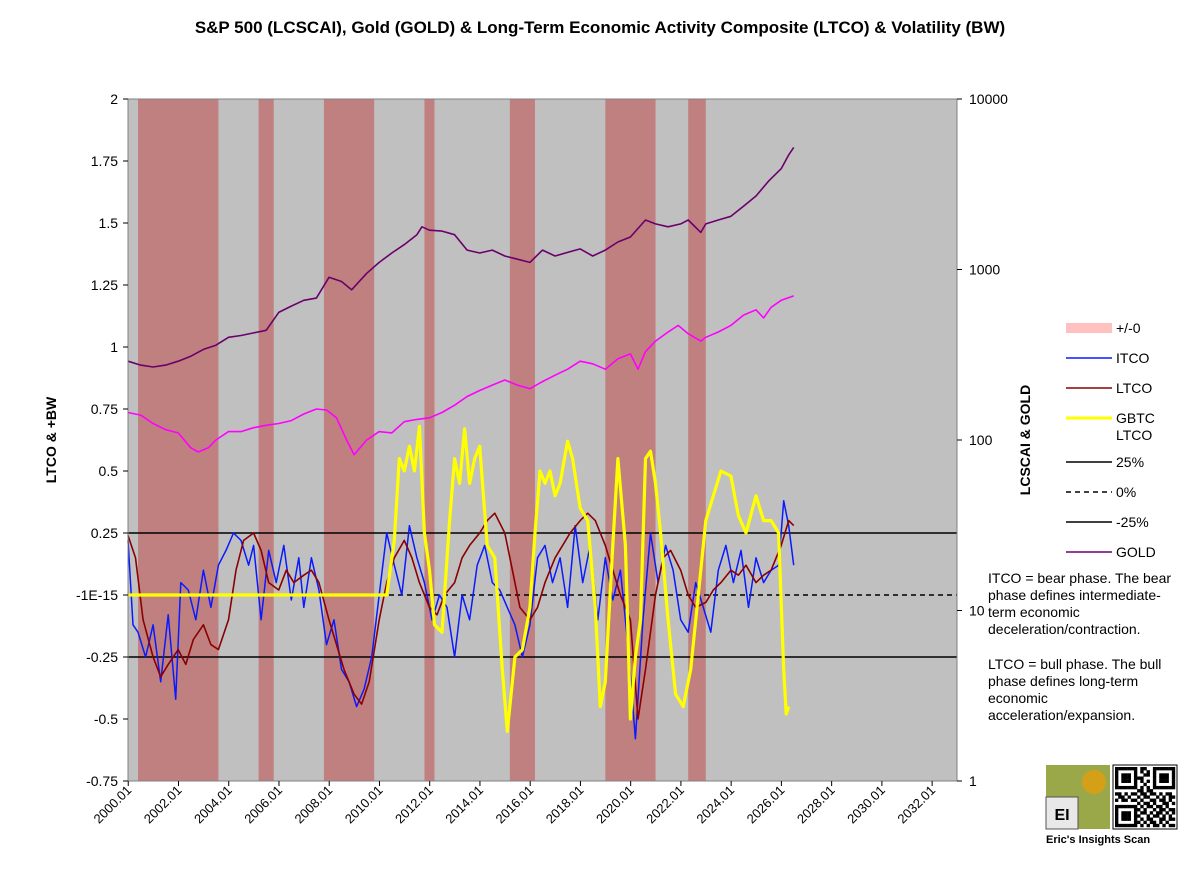 Image resolution: width=1200 pixels, height=870 pixels. What do you see at coordinates (1094, 782) in the screenshot?
I see `logo-coin` at bounding box center [1094, 782].